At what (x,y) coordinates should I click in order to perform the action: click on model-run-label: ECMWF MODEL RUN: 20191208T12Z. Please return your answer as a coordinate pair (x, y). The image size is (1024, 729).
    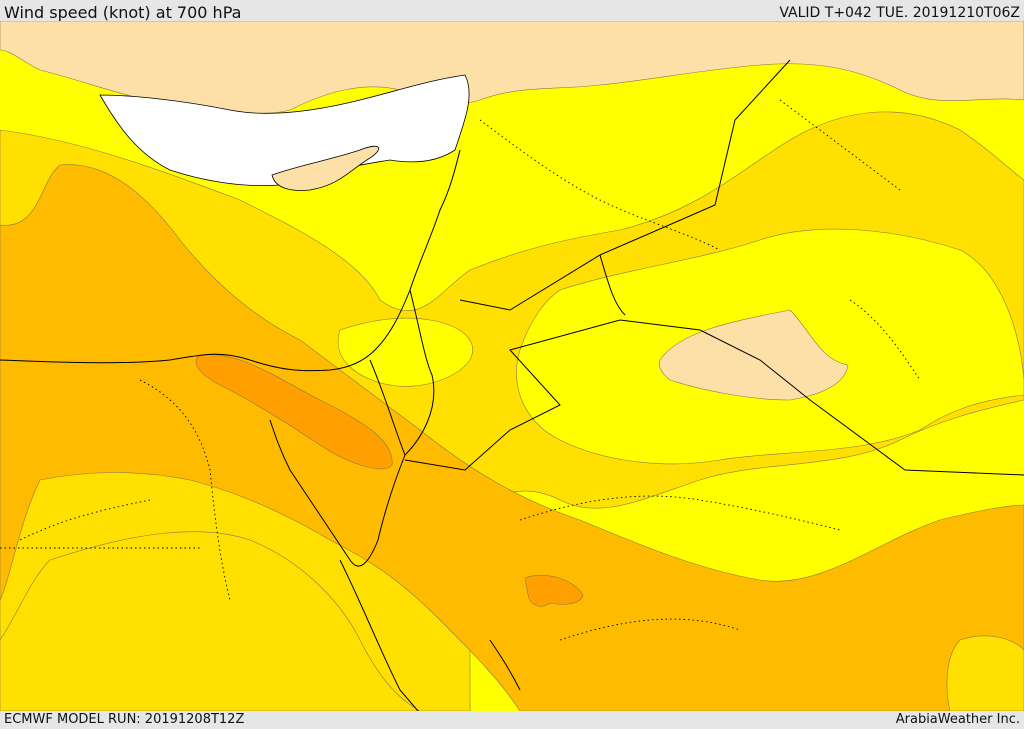
    Looking at the image, I should click on (124, 719).